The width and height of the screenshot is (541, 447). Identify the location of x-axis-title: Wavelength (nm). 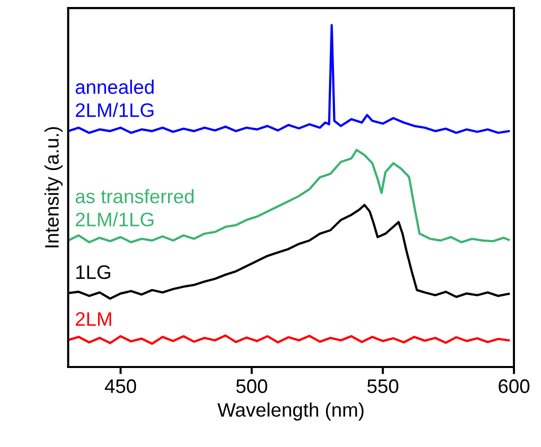
(290, 411).